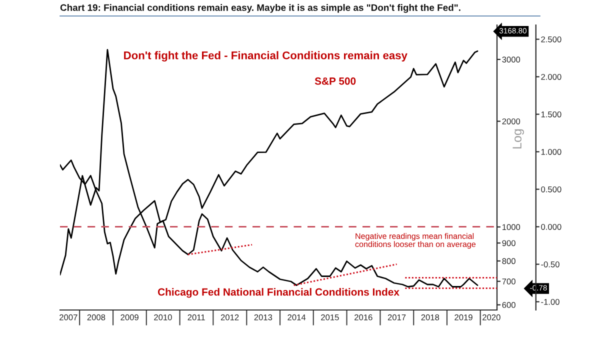 Image resolution: width=605 pixels, height=341 pixels. I want to click on x-tick-label: 2014, so click(297, 317).